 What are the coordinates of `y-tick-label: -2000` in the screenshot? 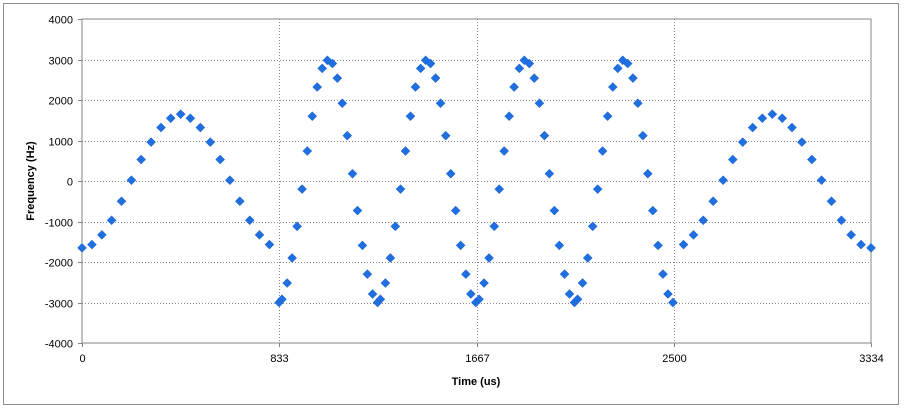 It's located at (59, 264).